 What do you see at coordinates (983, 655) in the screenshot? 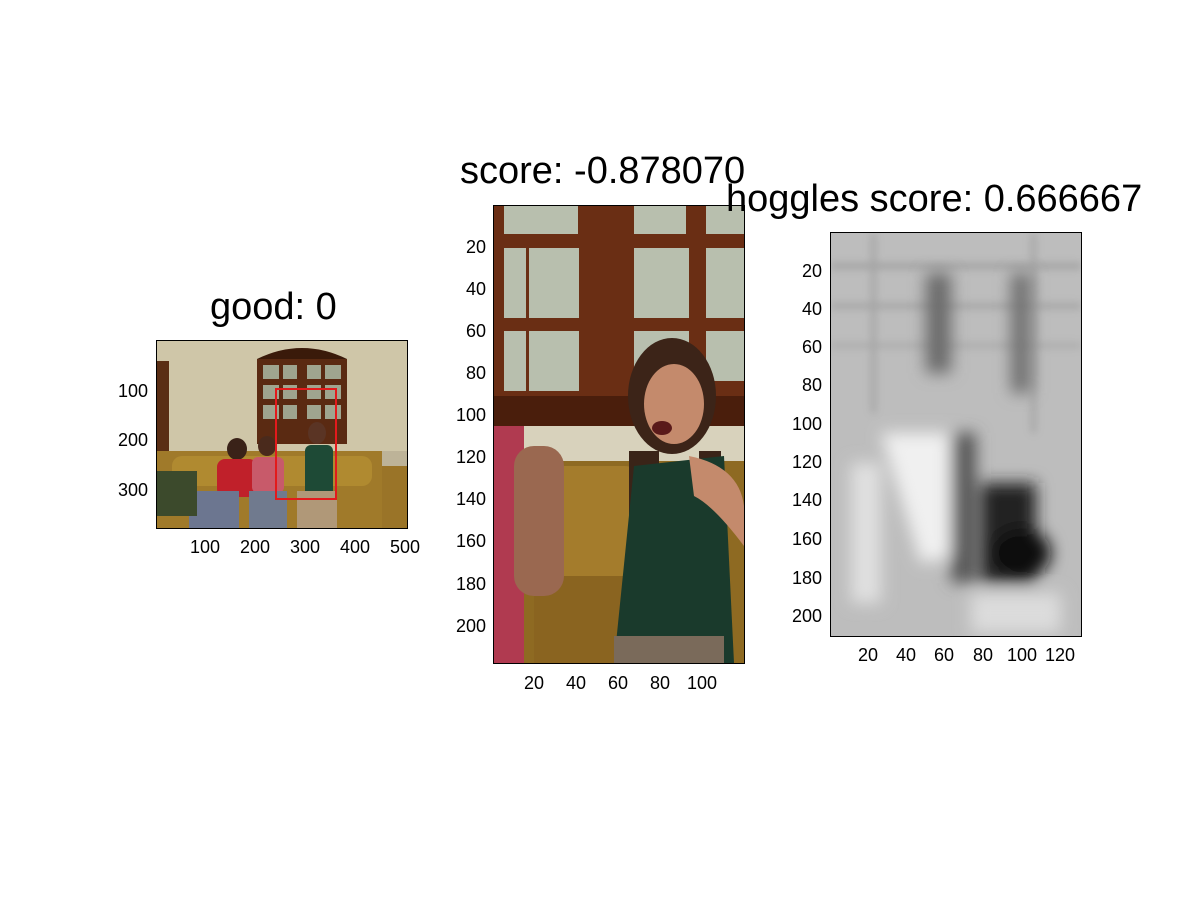
I see `panel3-xtick: 80` at bounding box center [983, 655].